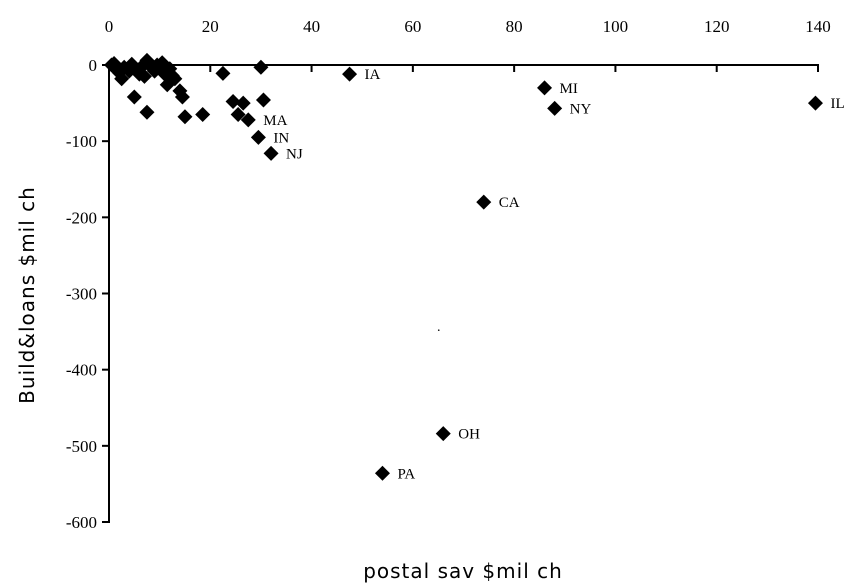 This screenshot has width=848, height=584. I want to click on y-tick-label: -200, so click(81, 217).